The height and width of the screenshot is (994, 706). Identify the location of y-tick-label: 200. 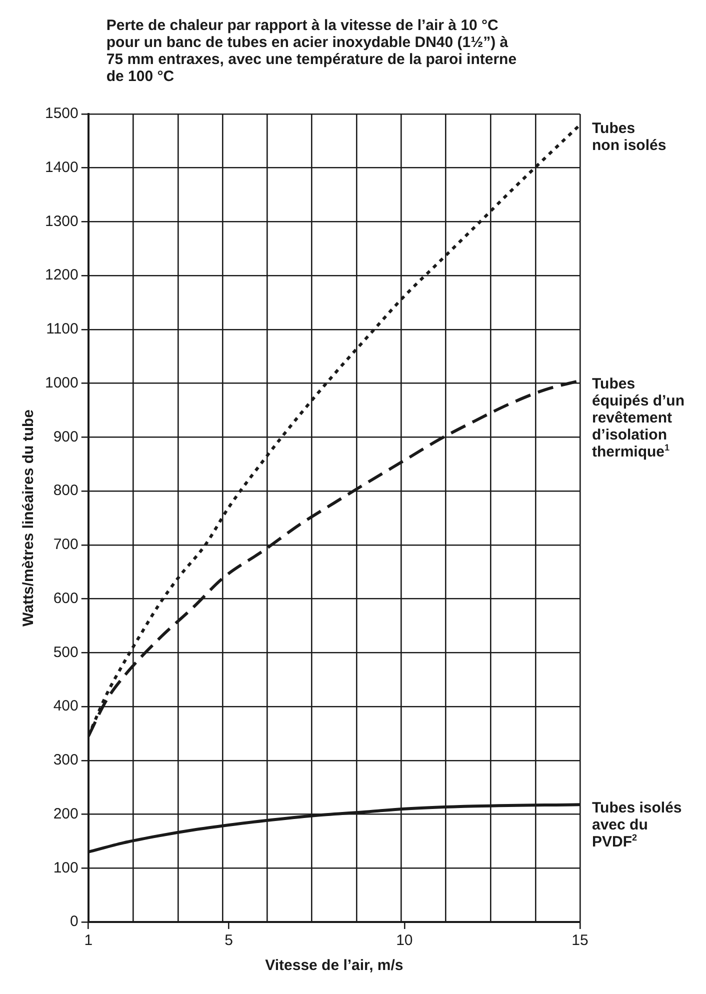
(65, 813).